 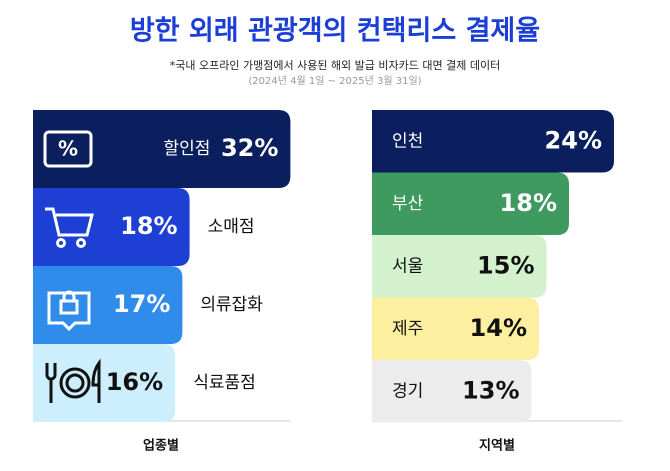 What do you see at coordinates (490, 390) in the screenshot?
I see `value-label: 13%` at bounding box center [490, 390].